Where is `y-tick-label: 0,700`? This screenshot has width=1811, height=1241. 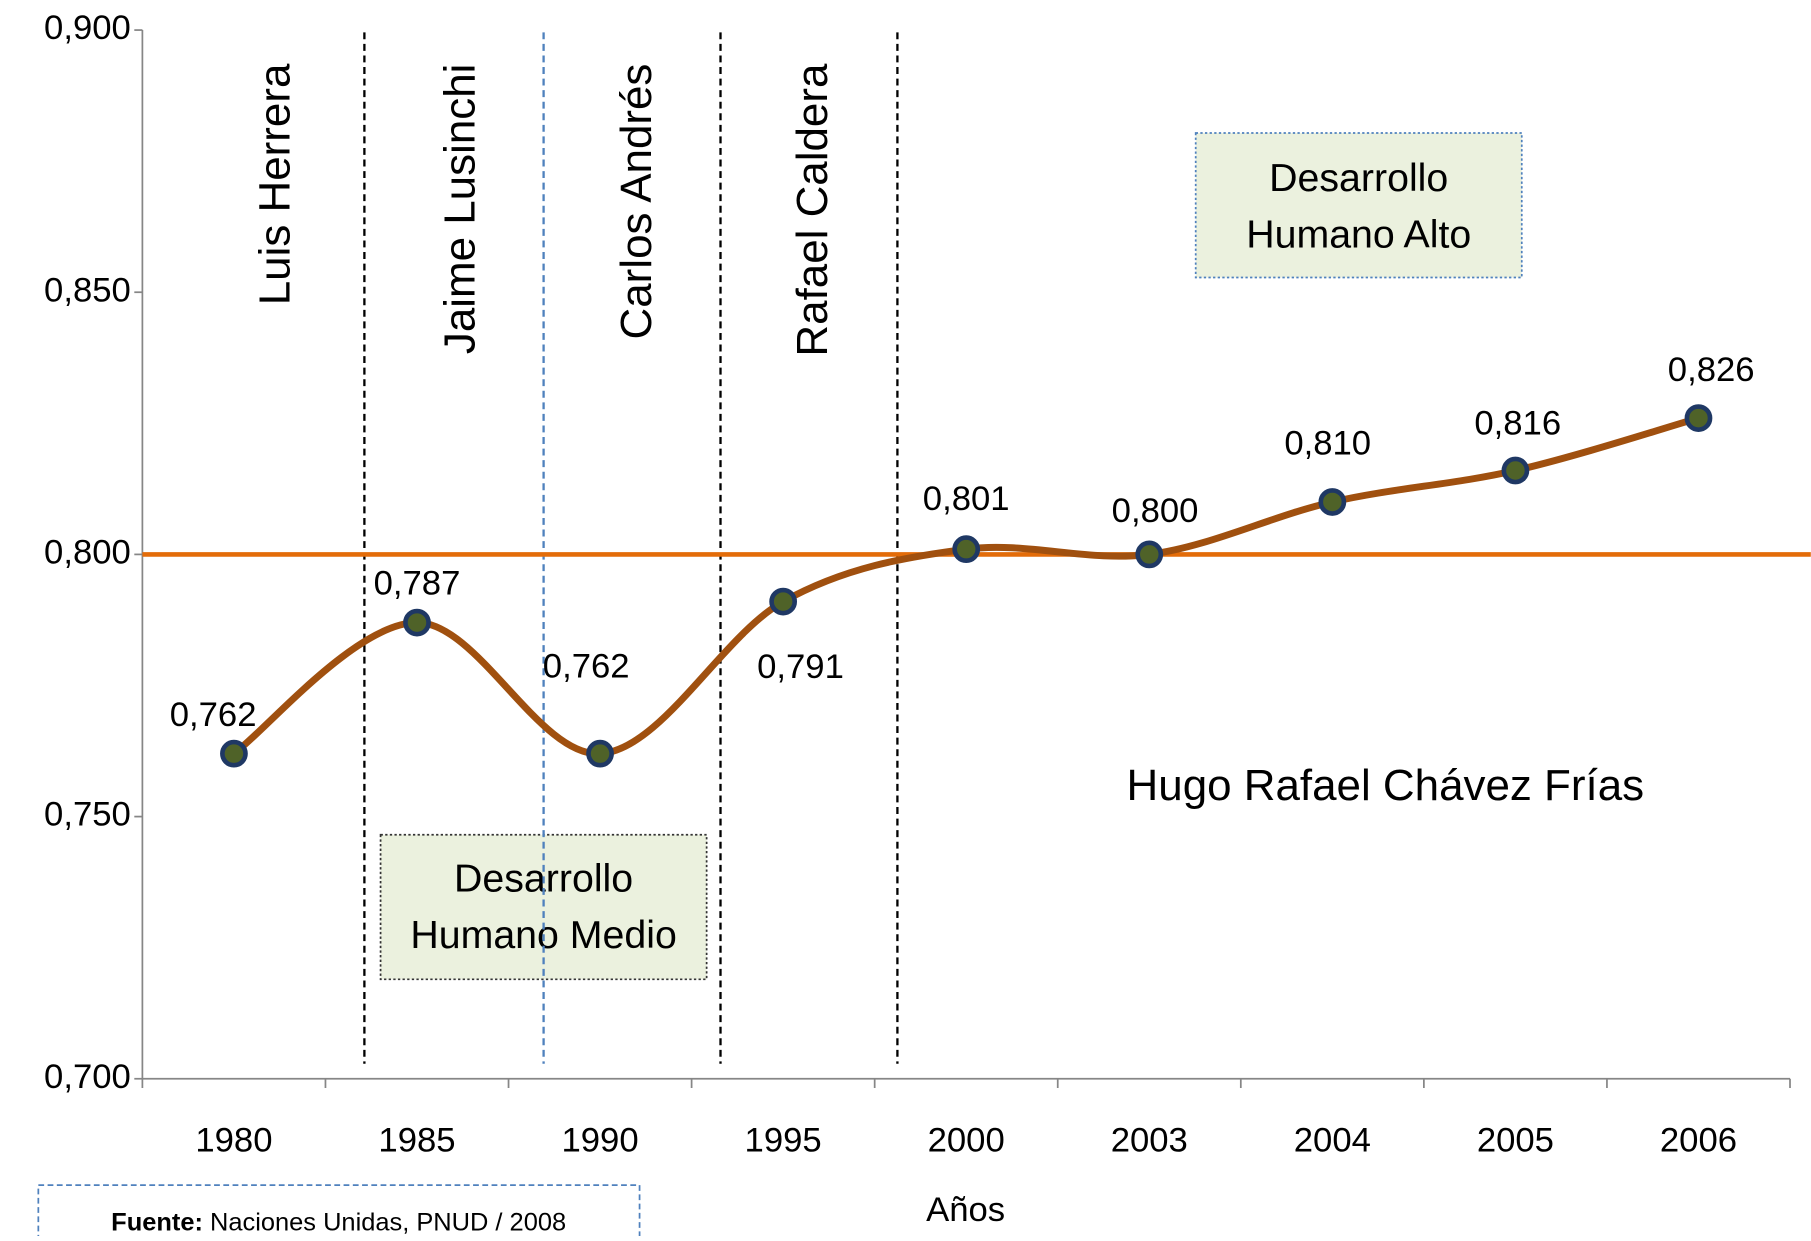 y-tick-label: 0,700 is located at coordinates (87, 1077).